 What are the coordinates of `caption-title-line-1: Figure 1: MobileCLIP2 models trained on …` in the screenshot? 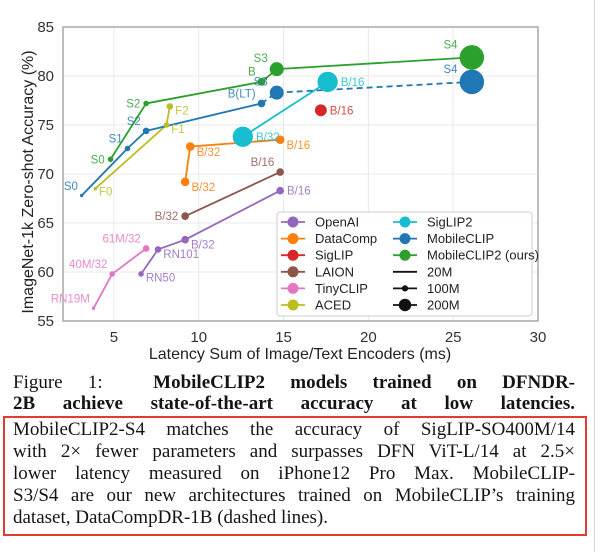 It's located at (294, 382).